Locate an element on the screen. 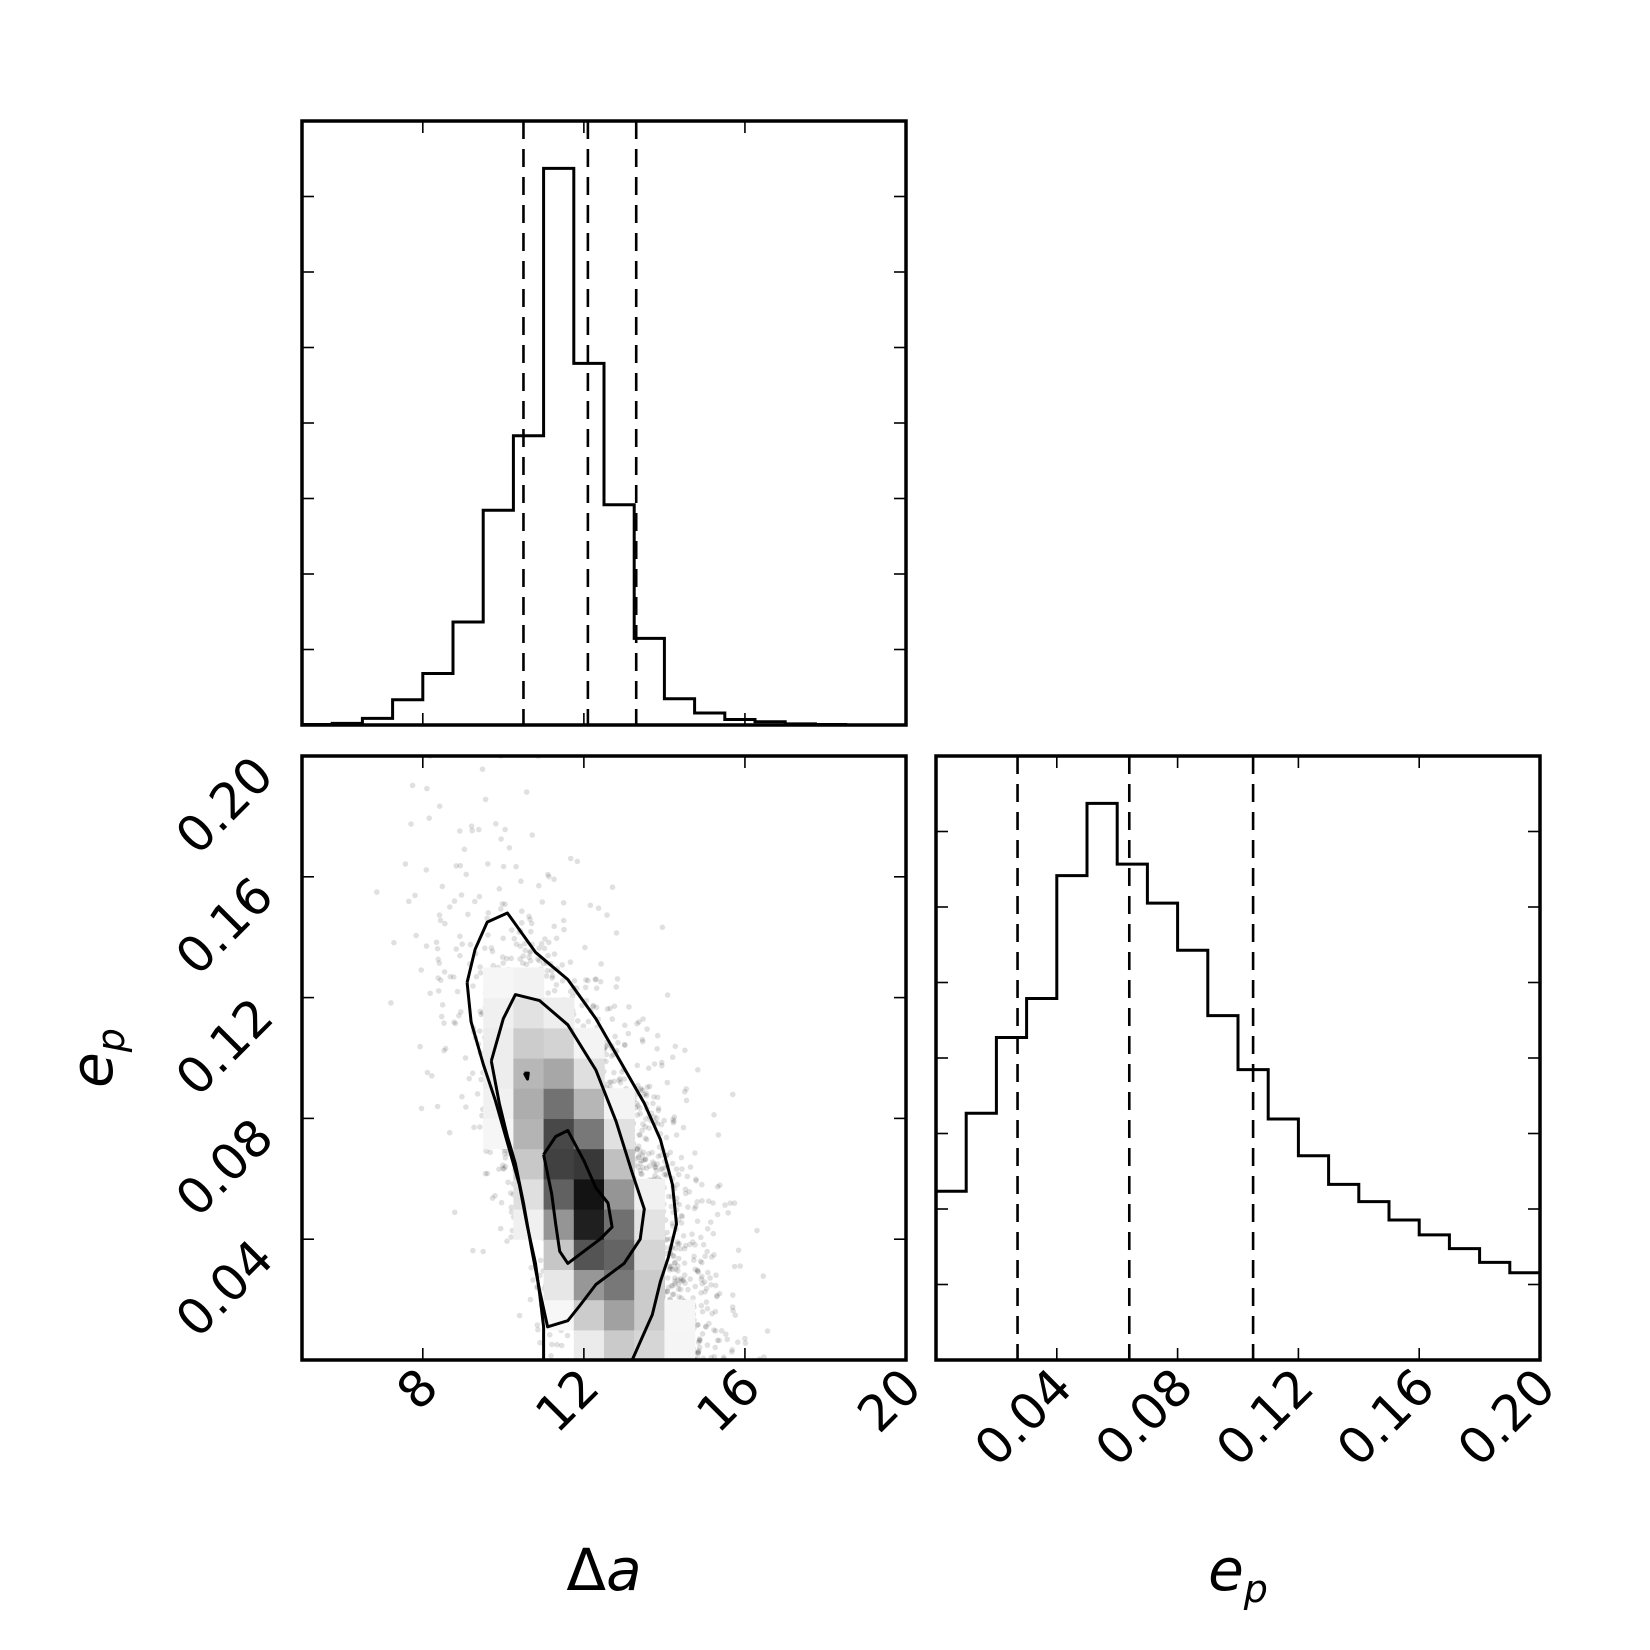 This screenshot has height=1650, width=1650. x-axis-label-e: e is located at coordinates (1226, 1570).